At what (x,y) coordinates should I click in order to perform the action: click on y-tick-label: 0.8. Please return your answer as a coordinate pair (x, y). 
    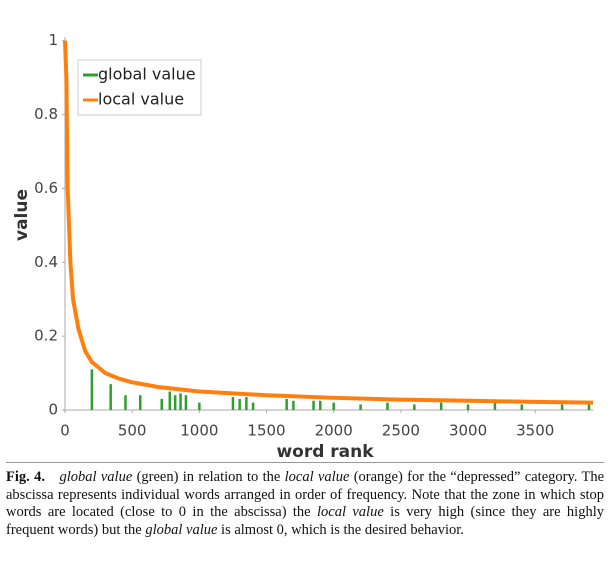
    Looking at the image, I should click on (46, 114).